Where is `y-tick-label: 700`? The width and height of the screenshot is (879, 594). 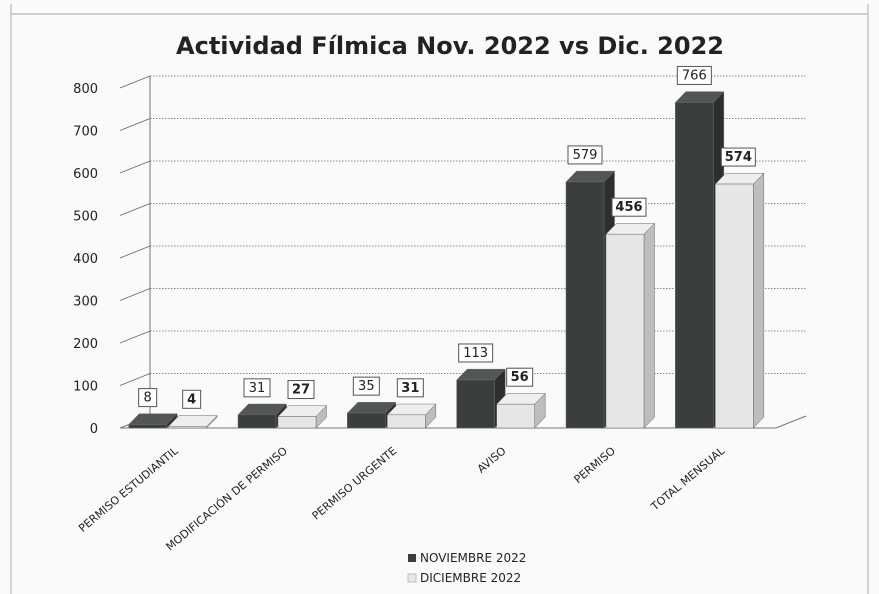 y-tick-label: 700 is located at coordinates (85, 132).